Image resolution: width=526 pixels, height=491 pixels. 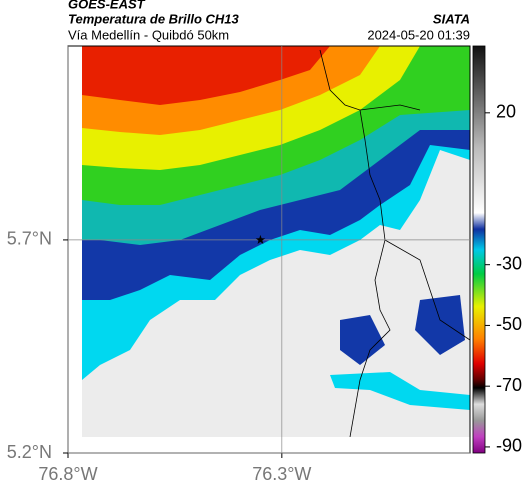 What do you see at coordinates (281, 474) in the screenshot?
I see `x-tick-label: 76.3°W` at bounding box center [281, 474].